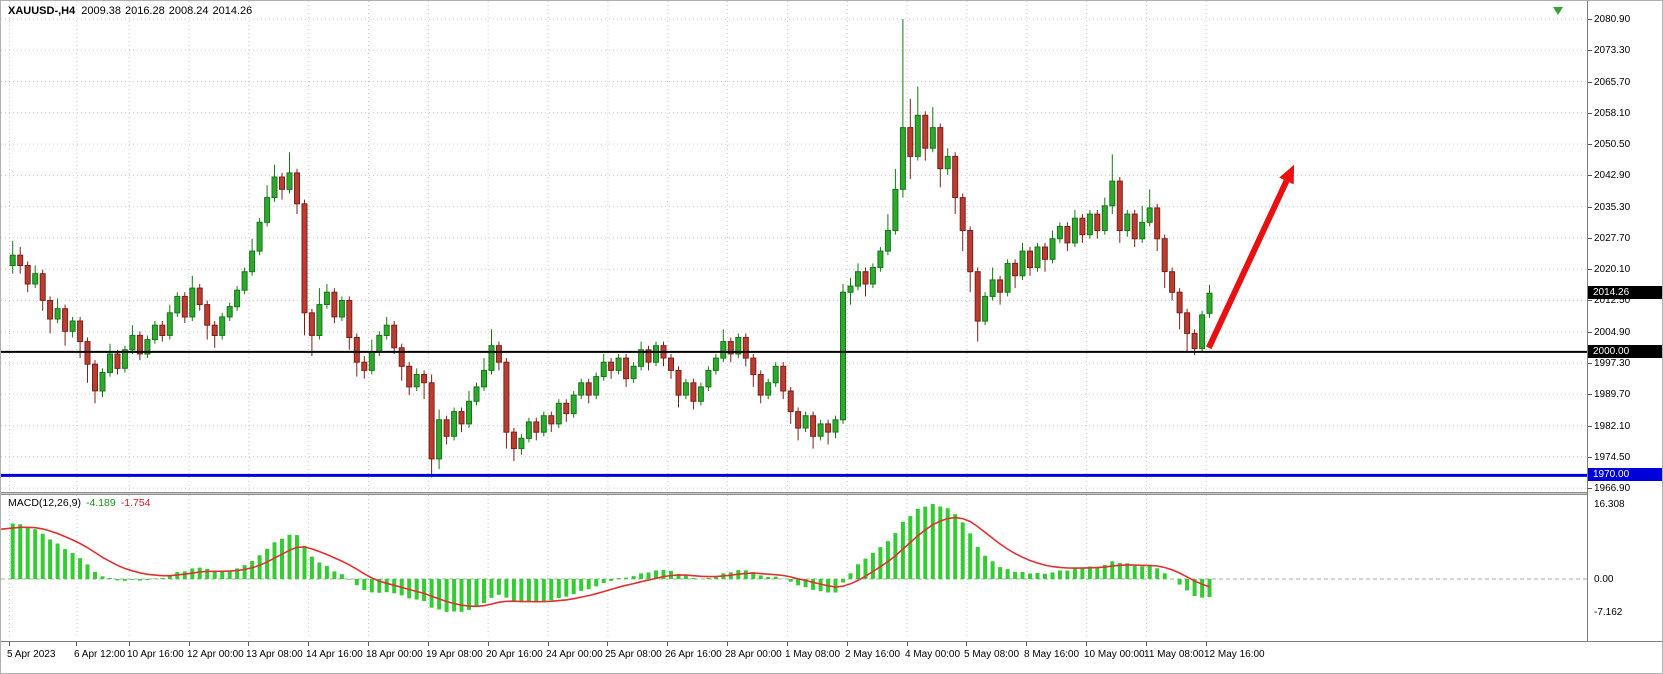  I want to click on time-axis-label: 10 Apr 16:00, so click(155, 654).